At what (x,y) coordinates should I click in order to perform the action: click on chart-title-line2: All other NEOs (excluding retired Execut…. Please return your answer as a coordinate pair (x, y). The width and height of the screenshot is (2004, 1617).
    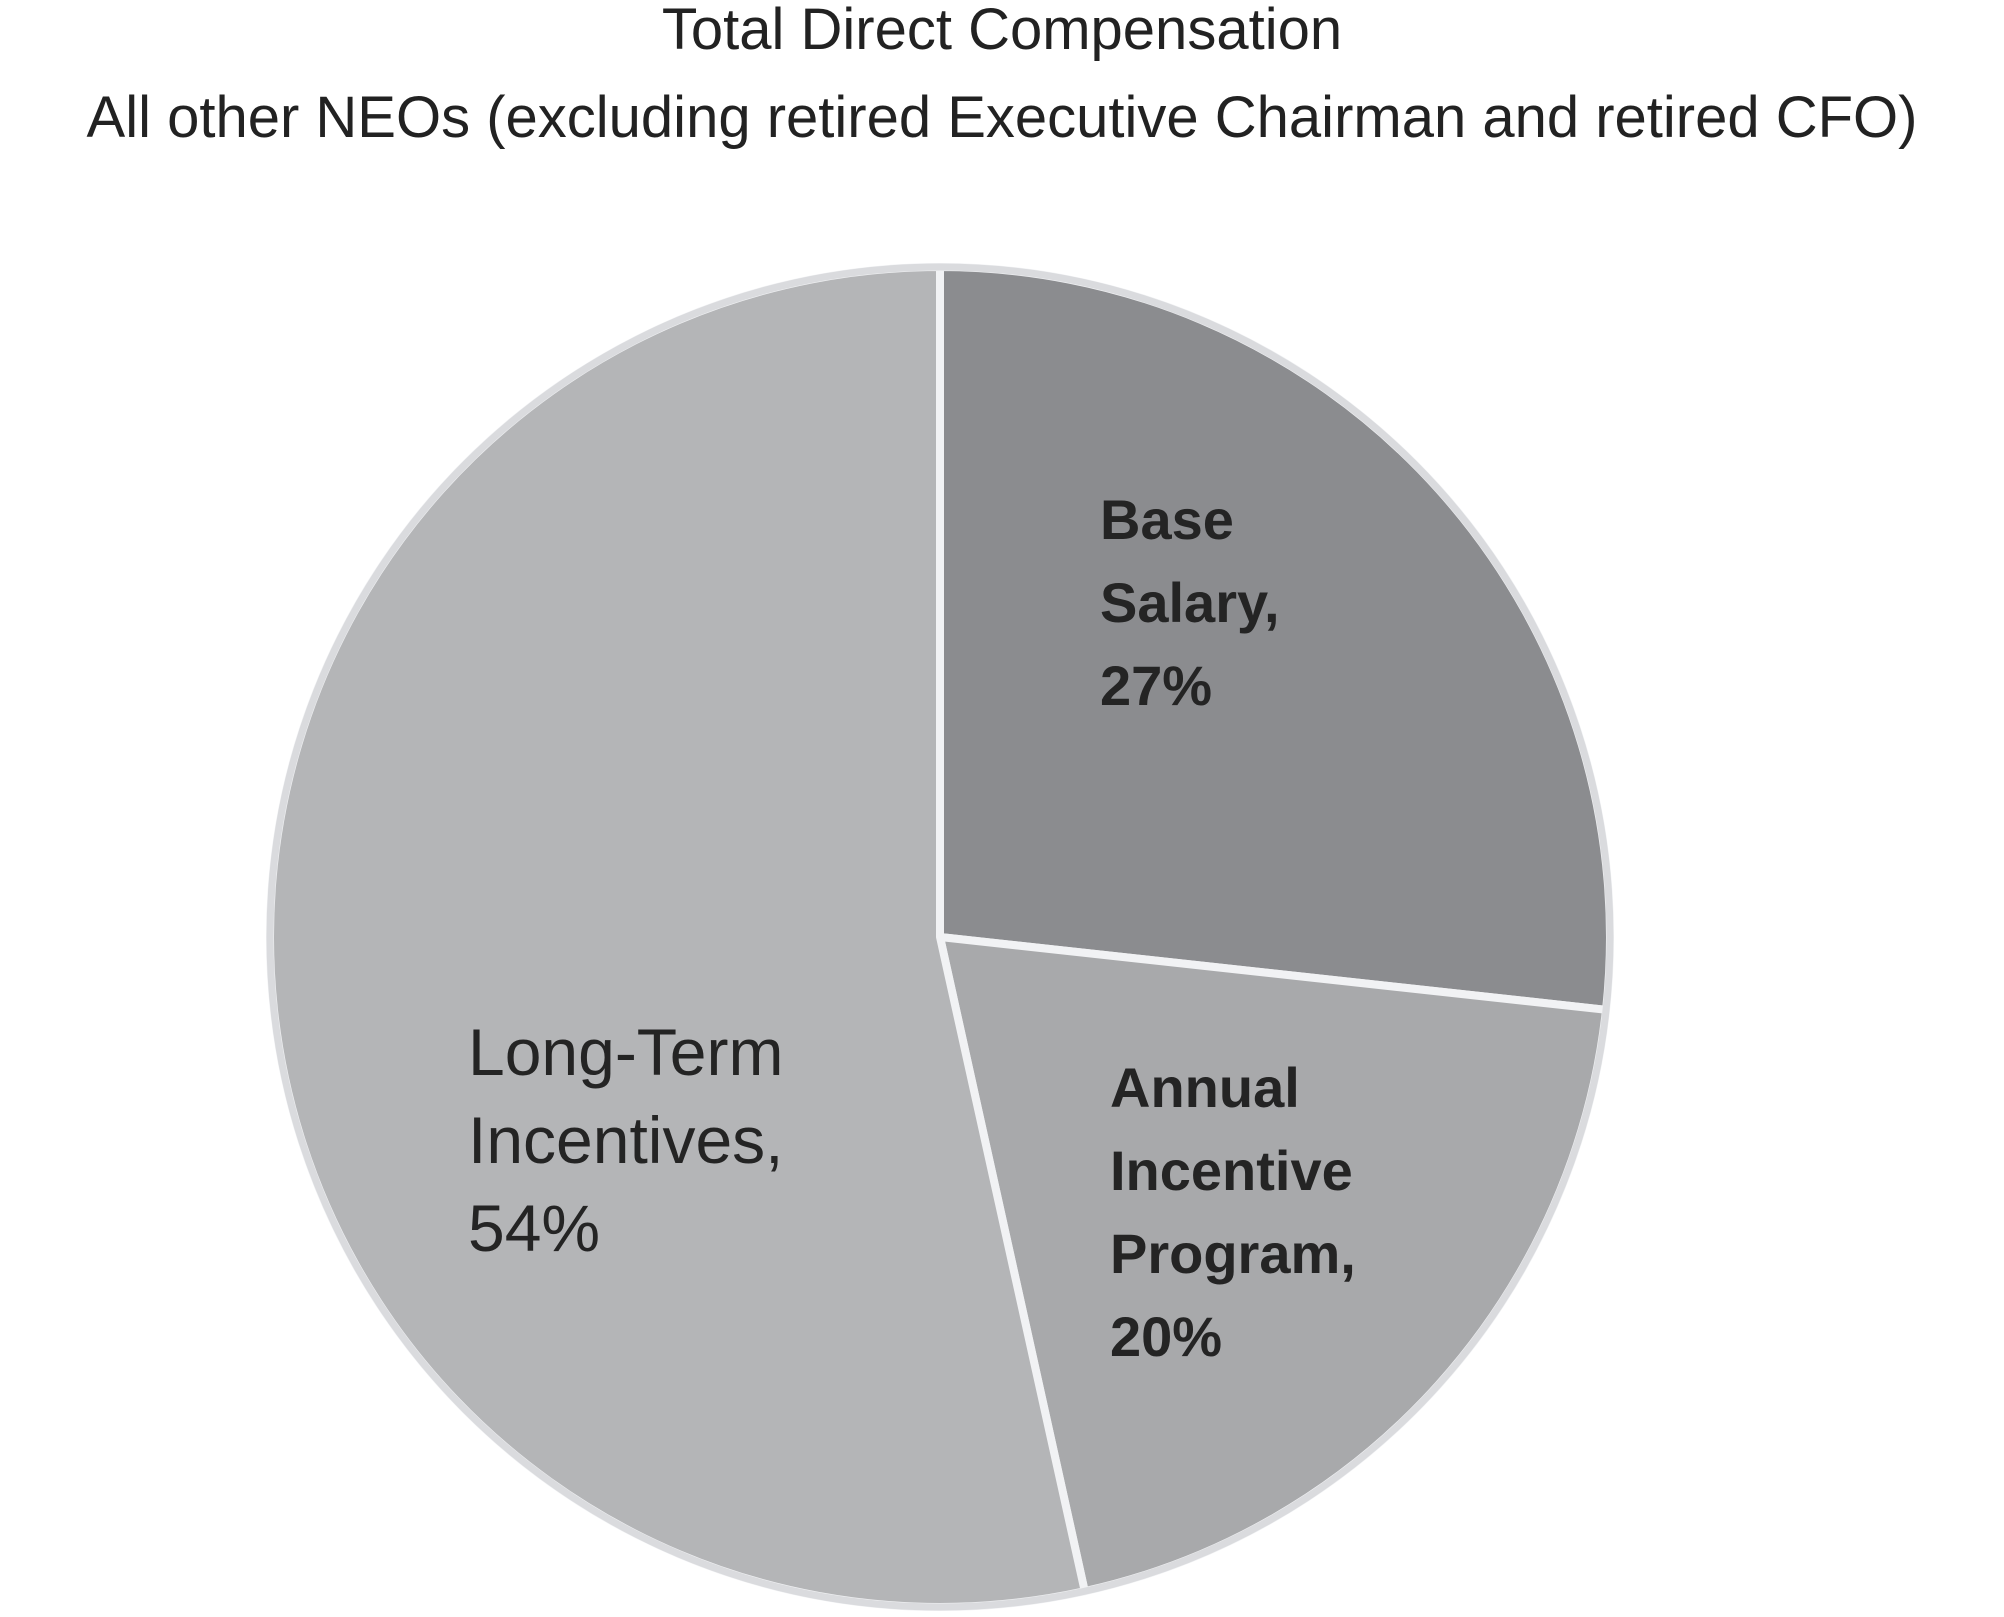
    Looking at the image, I should click on (1002, 117).